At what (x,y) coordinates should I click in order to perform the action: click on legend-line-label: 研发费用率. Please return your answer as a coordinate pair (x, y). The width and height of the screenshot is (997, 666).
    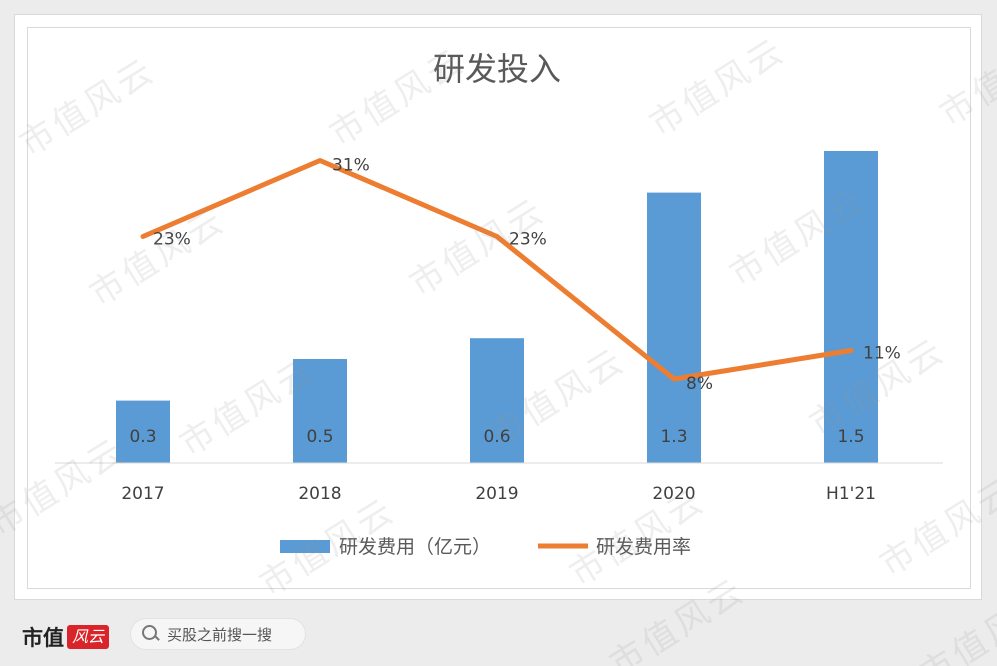
    Looking at the image, I should click on (643, 547).